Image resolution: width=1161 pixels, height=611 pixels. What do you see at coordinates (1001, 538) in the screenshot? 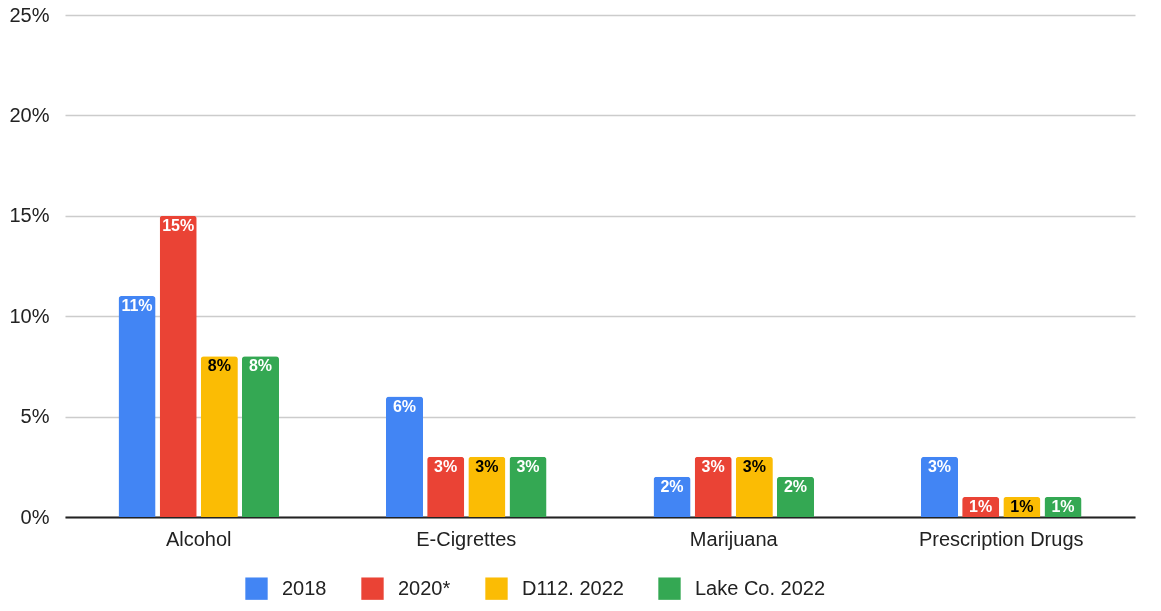
I see `x-tick-label: Prescription Drugs` at bounding box center [1001, 538].